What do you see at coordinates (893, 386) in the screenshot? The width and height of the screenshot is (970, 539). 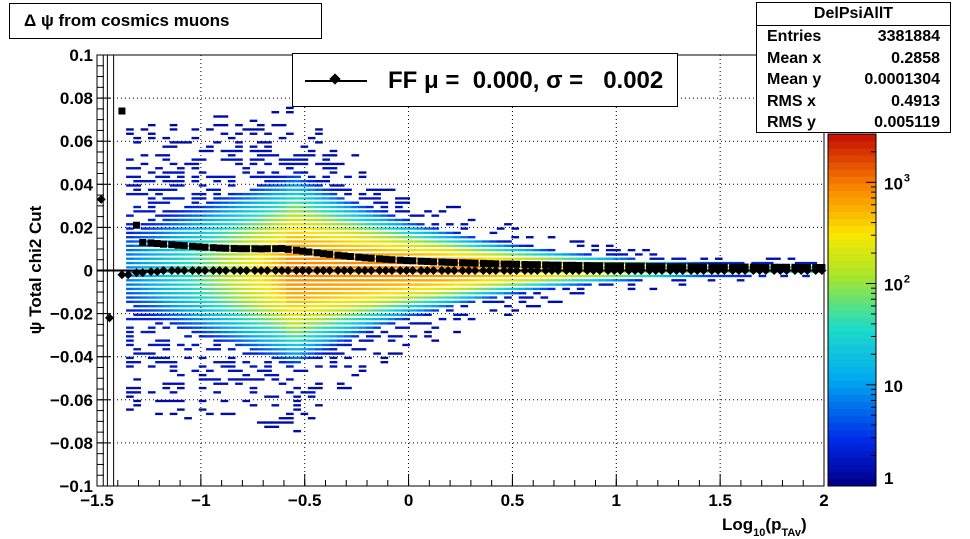 I see `colorbar-tick-label: 10` at bounding box center [893, 386].